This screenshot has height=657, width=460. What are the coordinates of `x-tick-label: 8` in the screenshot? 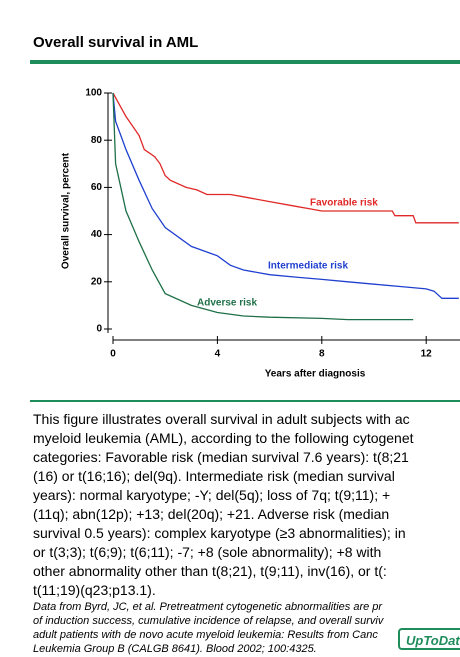 It's located at (322, 354).